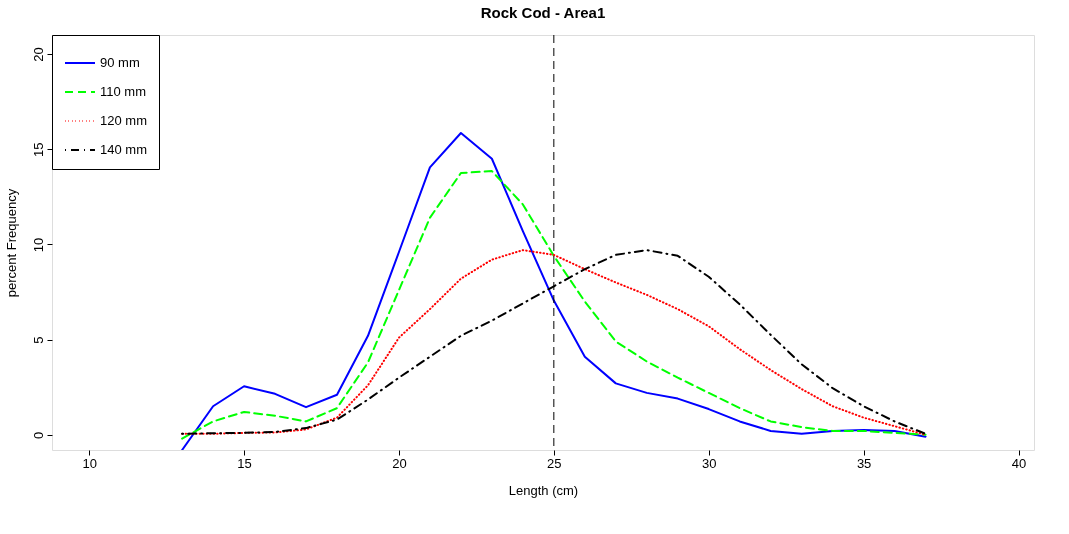  Describe the element at coordinates (38, 54) in the screenshot. I see `y-tick-label: 20` at that location.